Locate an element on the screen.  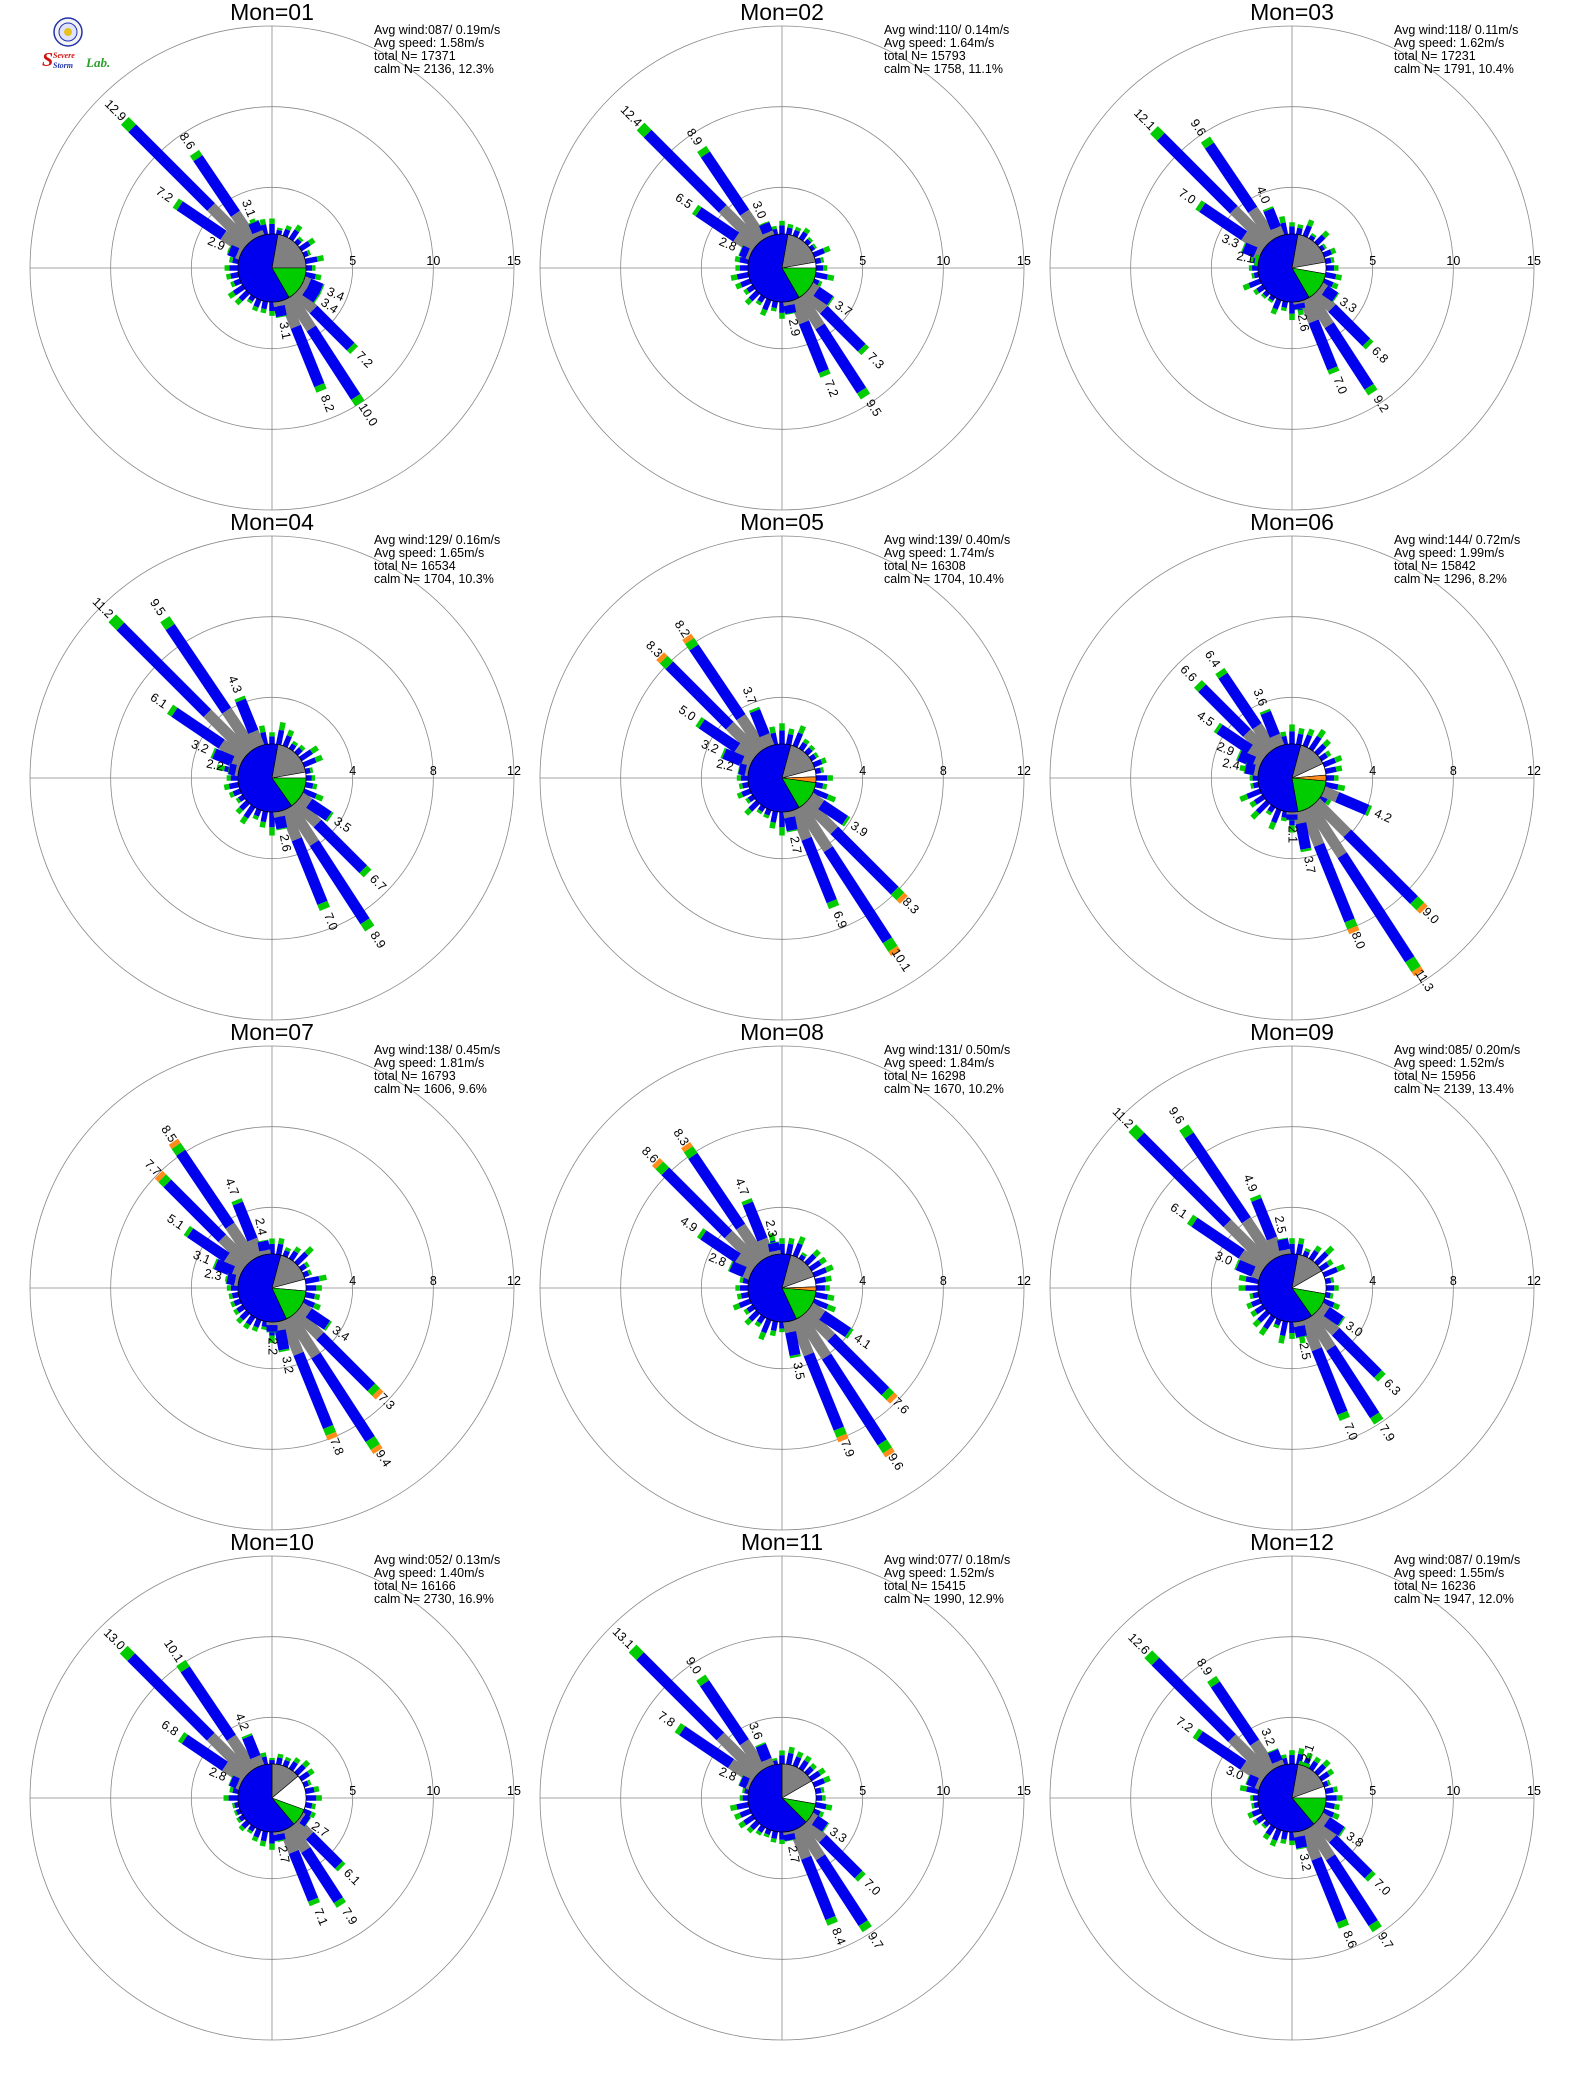
stat-total-n: total N= 16298 is located at coordinates (925, 1076).